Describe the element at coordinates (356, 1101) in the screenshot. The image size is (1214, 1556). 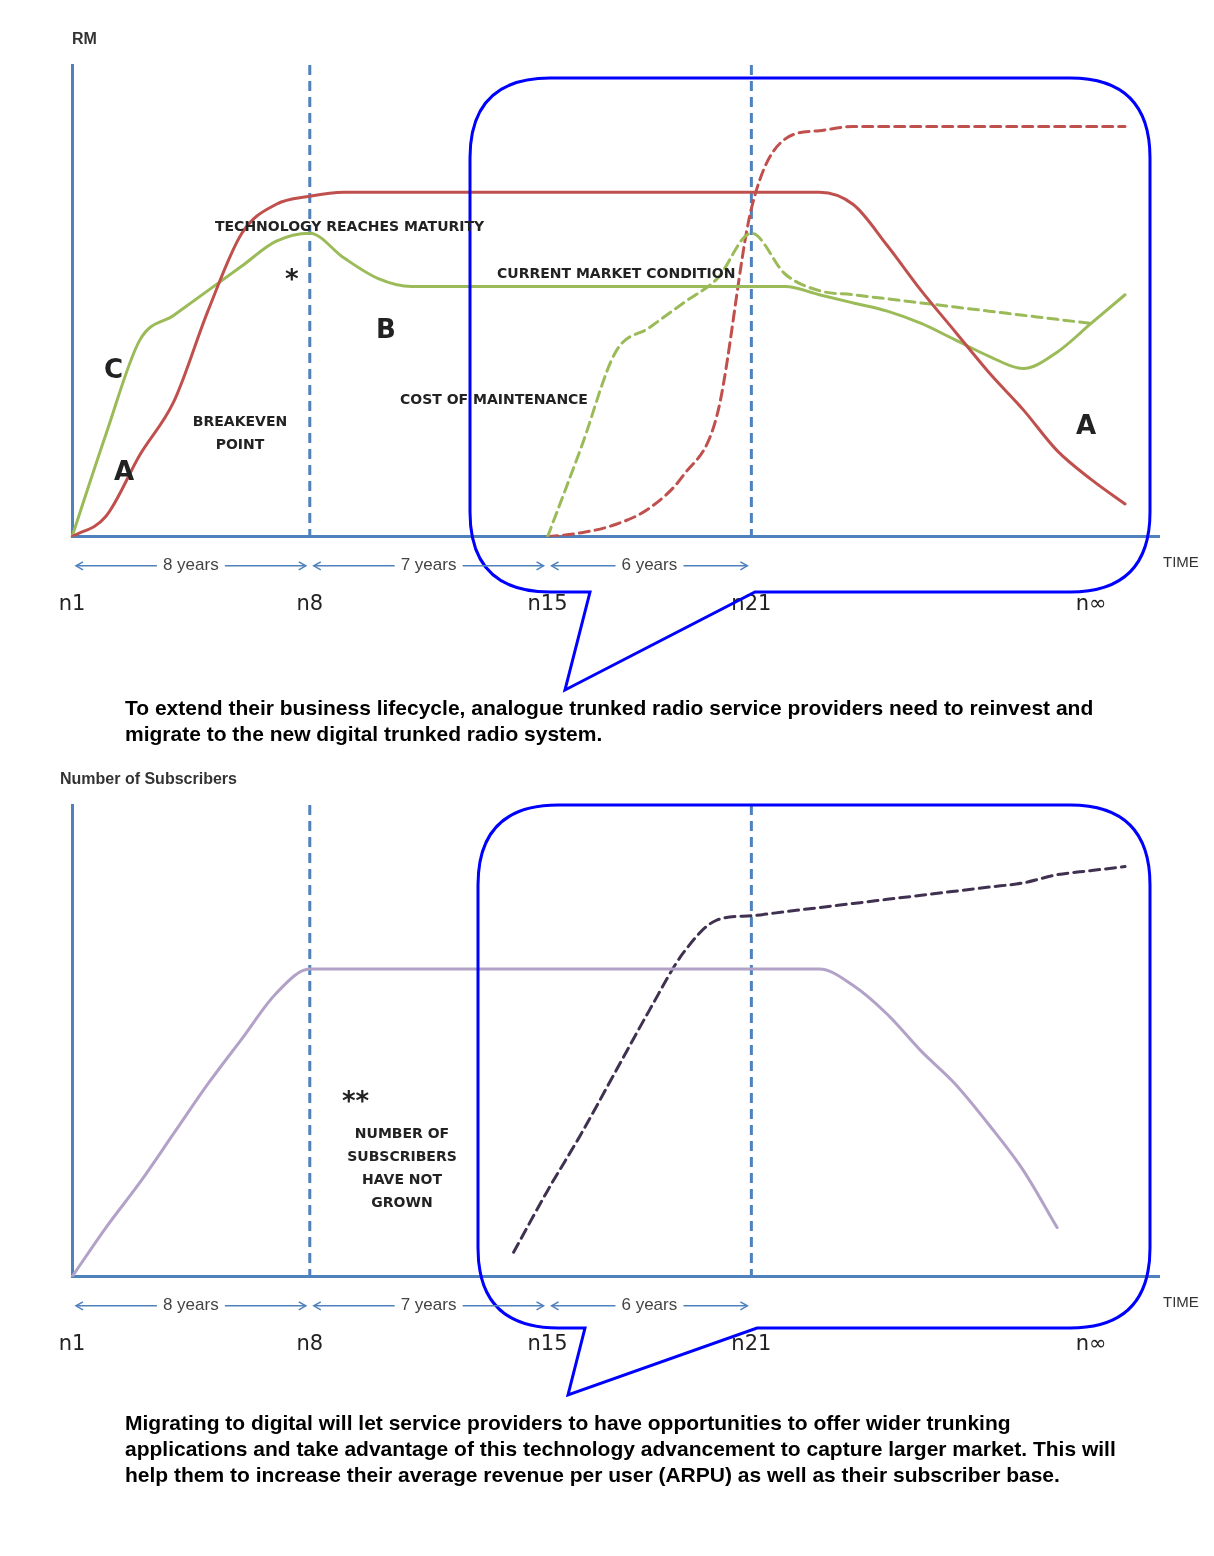
I see `annotation: **` at that location.